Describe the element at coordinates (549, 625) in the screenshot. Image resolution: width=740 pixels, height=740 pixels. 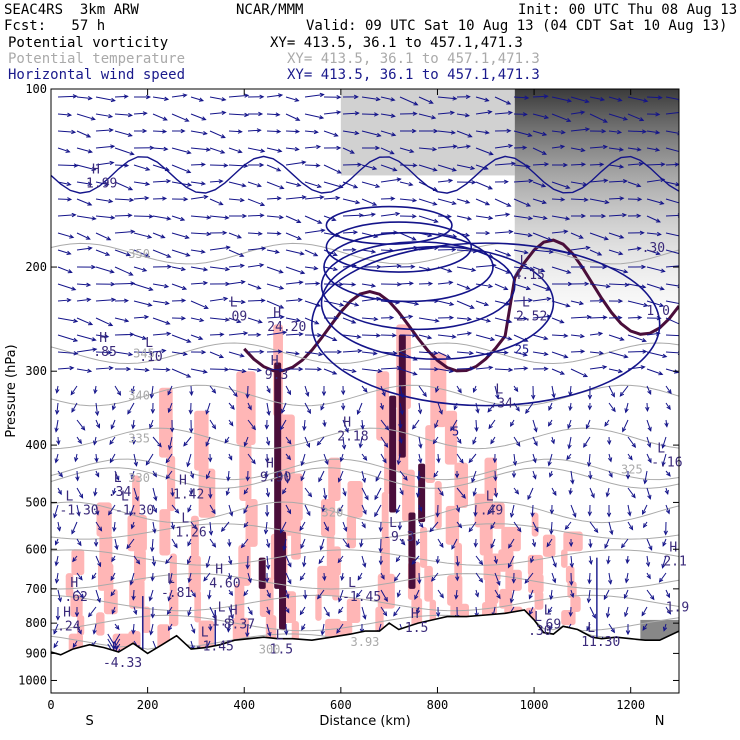
I see `pv-extremum-value: .69` at that location.